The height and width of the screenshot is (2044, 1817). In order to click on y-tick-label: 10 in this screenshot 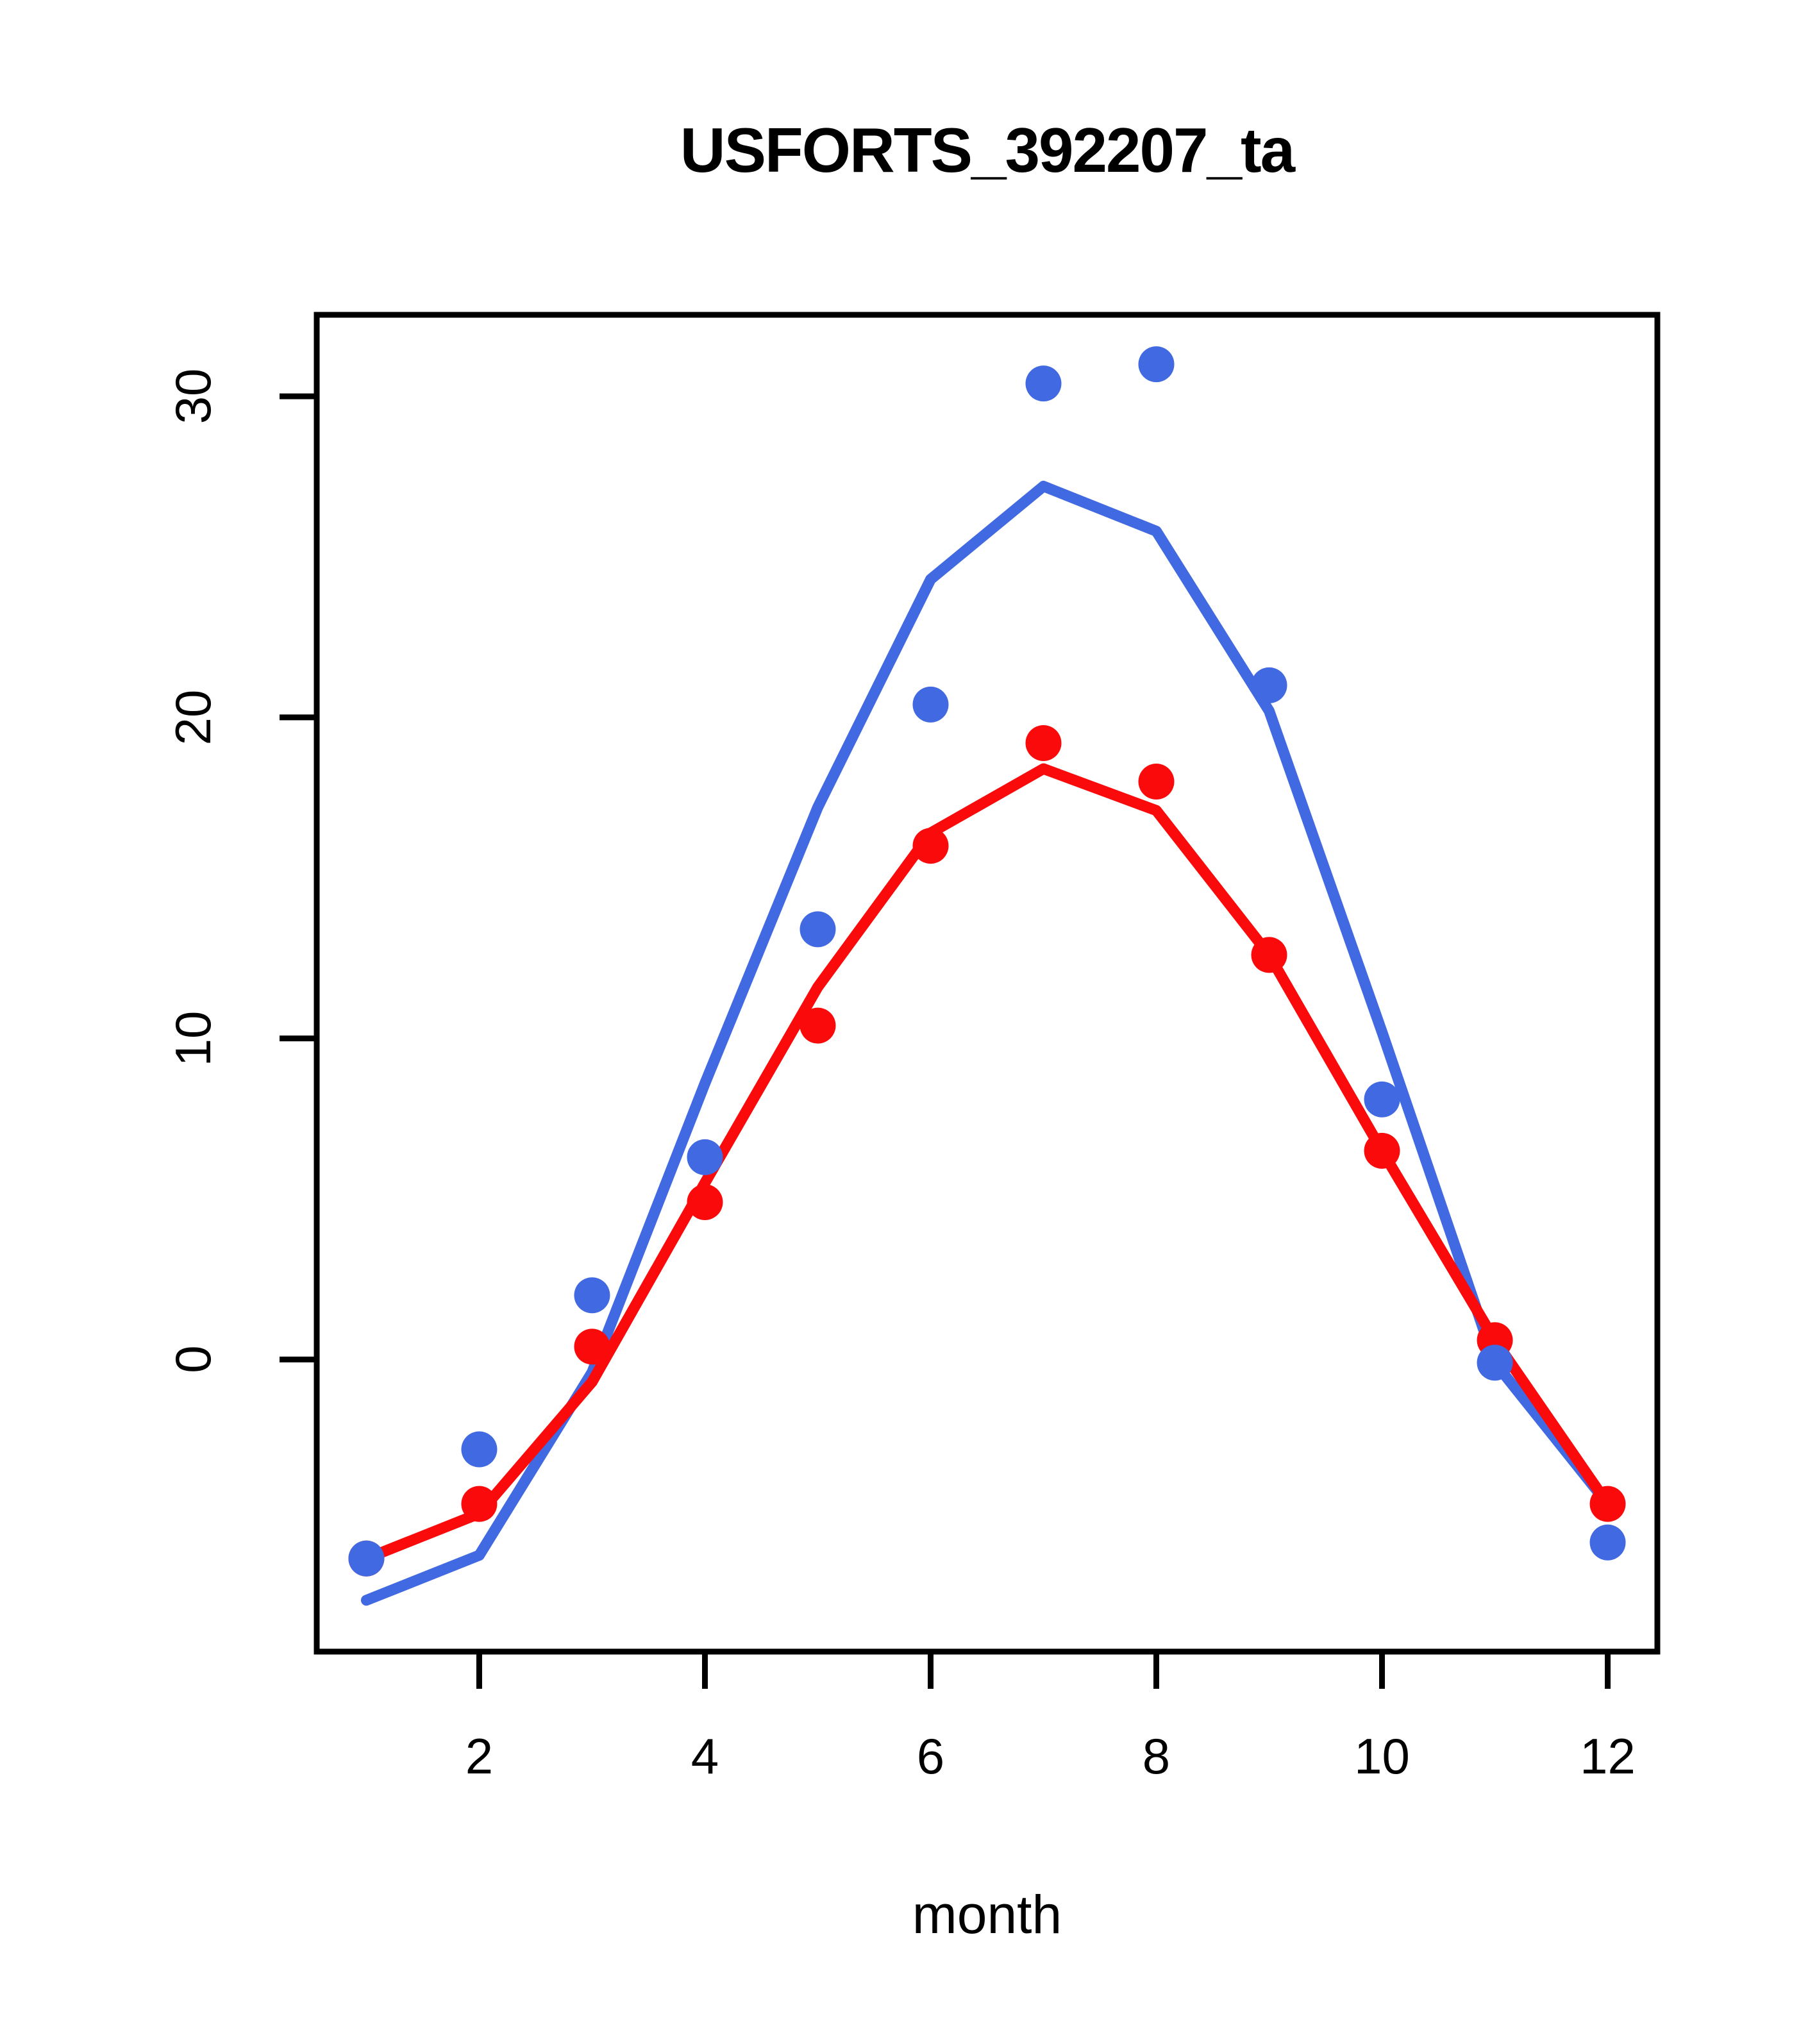, I will do `click(193, 1038)`.